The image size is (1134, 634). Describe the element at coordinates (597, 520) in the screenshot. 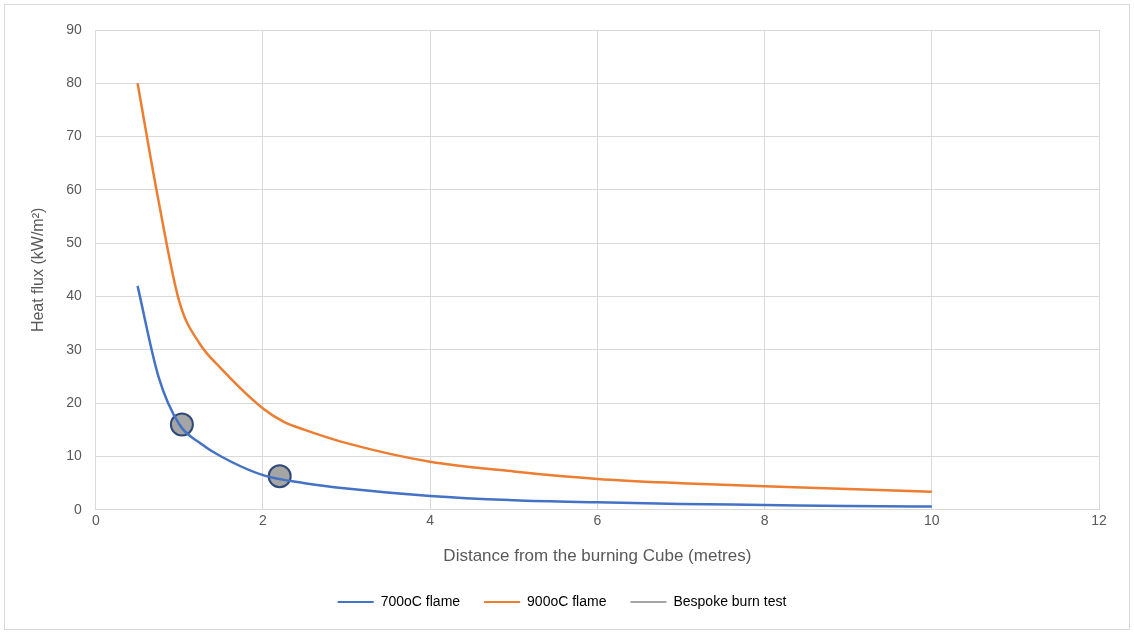

I see `x-tick-label: 6` at that location.